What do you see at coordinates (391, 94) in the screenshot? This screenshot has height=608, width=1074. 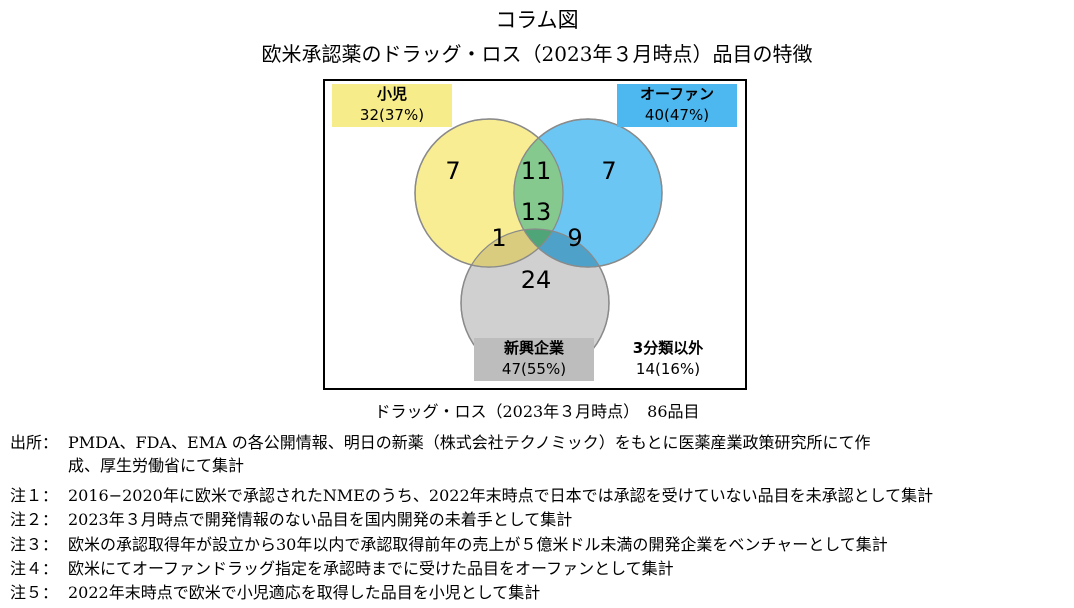 I see `legend-pediatric-name: 小児` at bounding box center [391, 94].